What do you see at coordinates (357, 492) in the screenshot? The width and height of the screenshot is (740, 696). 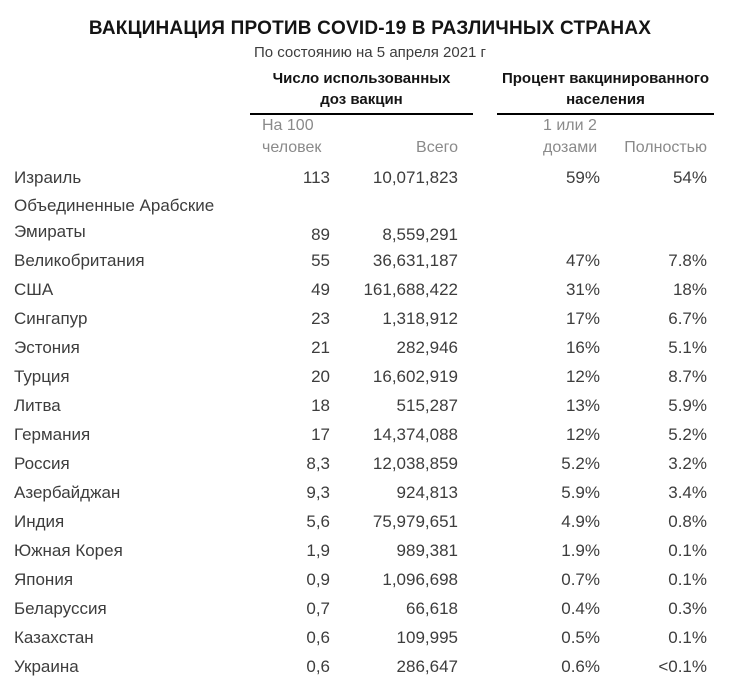 I see `table-row: Азербайджан 9,3 924,813 5.9% 3.4%` at bounding box center [357, 492].